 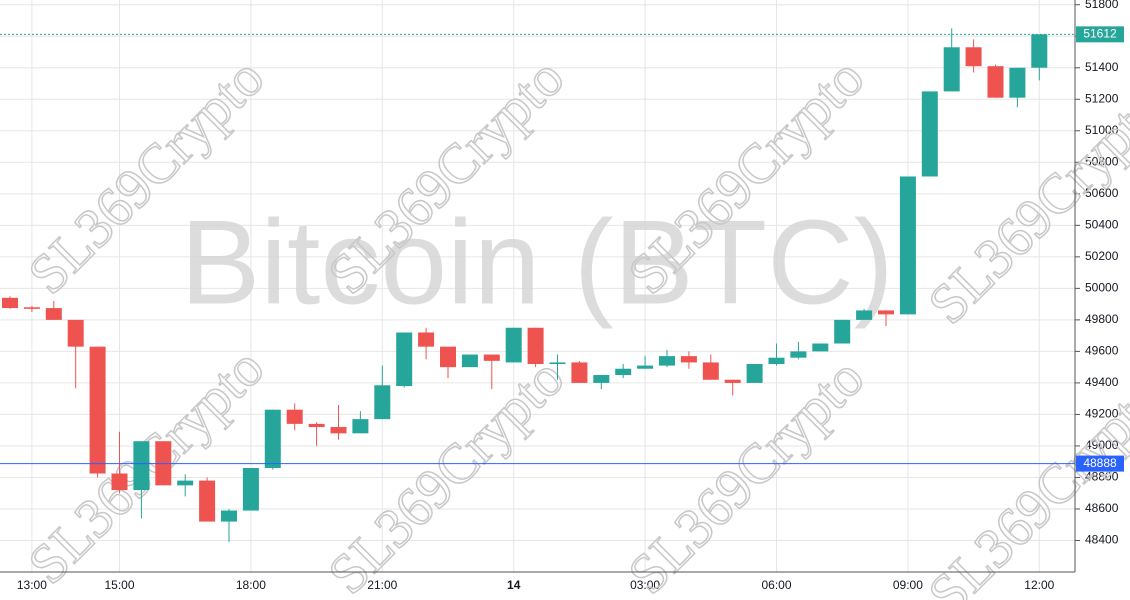 I want to click on y-tick-label: 50600, so click(x=1102, y=193).